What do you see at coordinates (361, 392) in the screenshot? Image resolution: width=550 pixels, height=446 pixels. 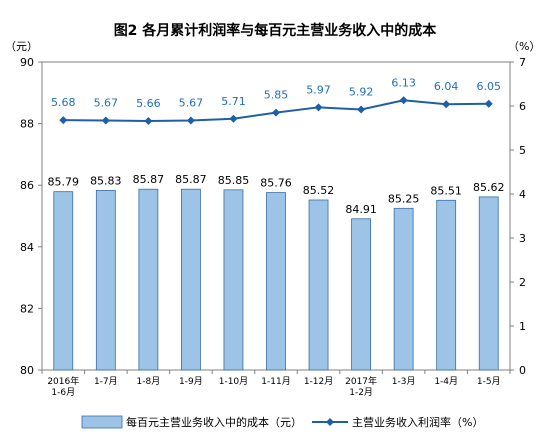 I see `x-tick-label: 1-2月` at bounding box center [361, 392].